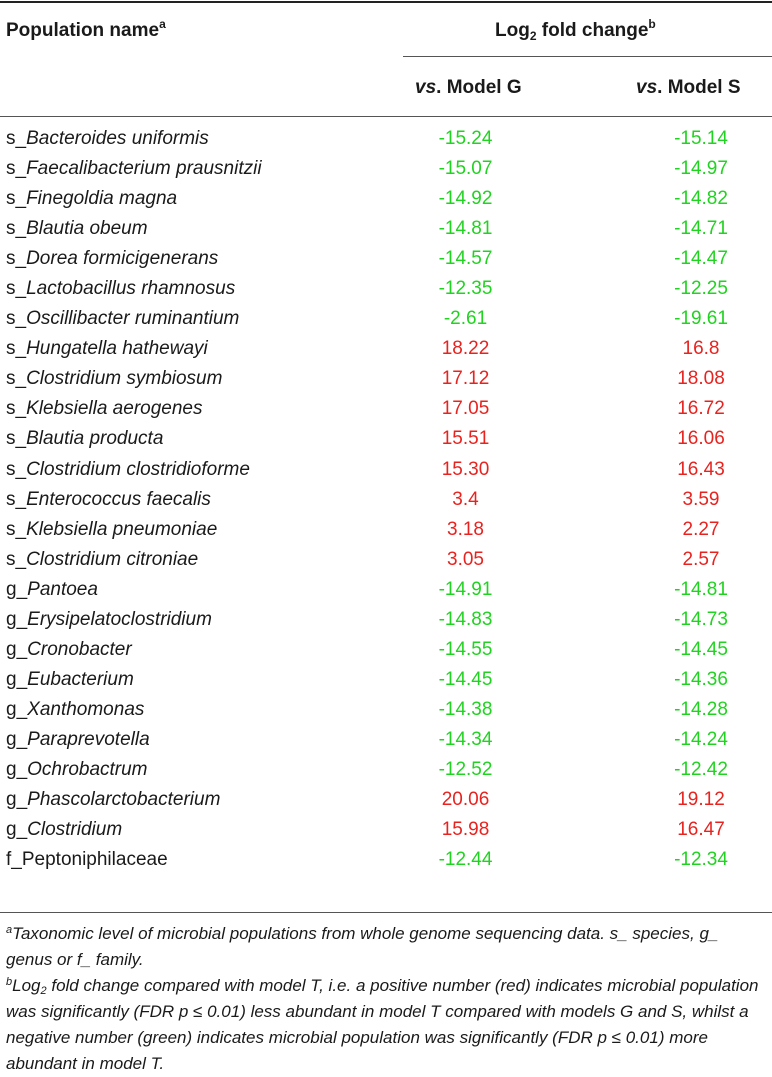 The width and height of the screenshot is (772, 1077). I want to click on population-name: s_Oscillibacter ruminantium, so click(122, 319).